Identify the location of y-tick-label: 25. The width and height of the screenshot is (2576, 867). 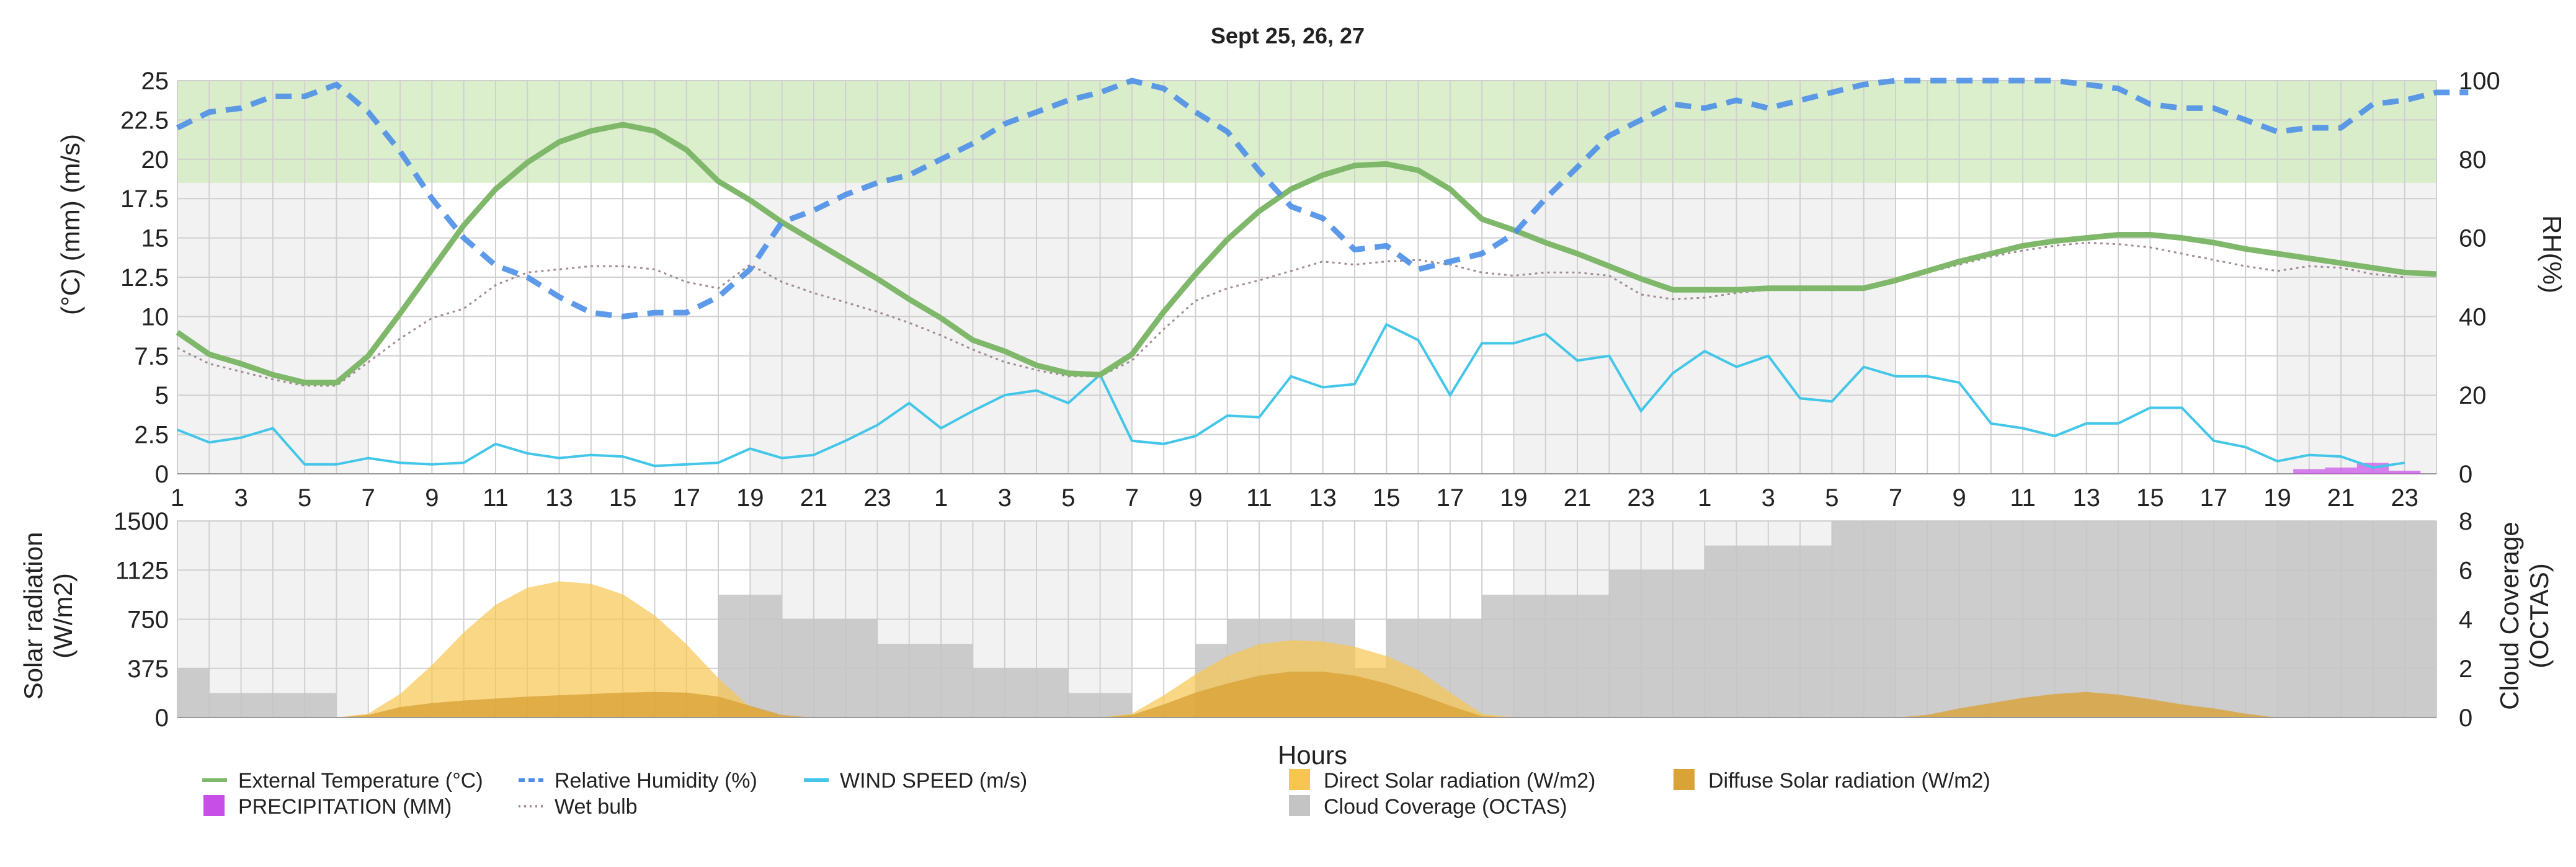
(155, 82).